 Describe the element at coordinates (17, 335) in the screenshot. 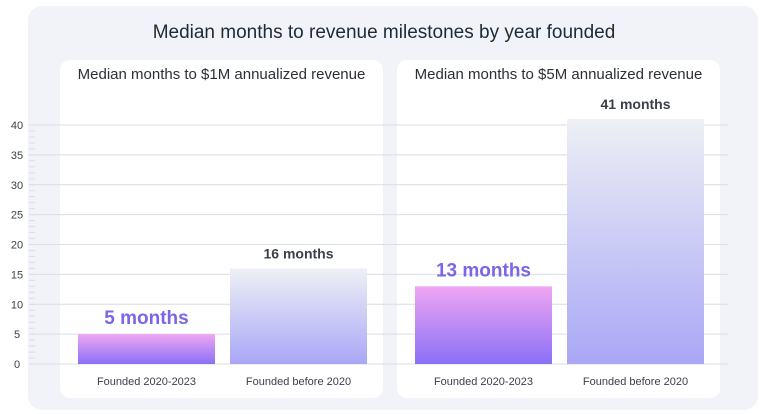

I see `y-tick-label: 5` at that location.